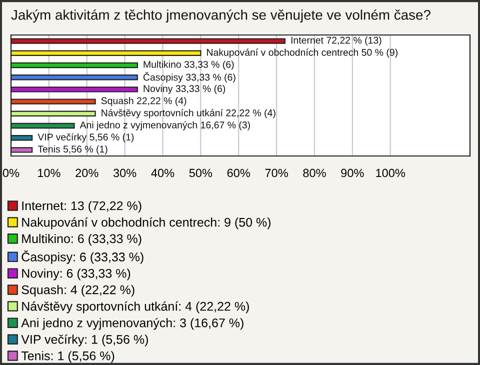 This screenshot has height=365, width=480. What do you see at coordinates (200, 173) in the screenshot?
I see `x-tick-label: 50%` at bounding box center [200, 173].